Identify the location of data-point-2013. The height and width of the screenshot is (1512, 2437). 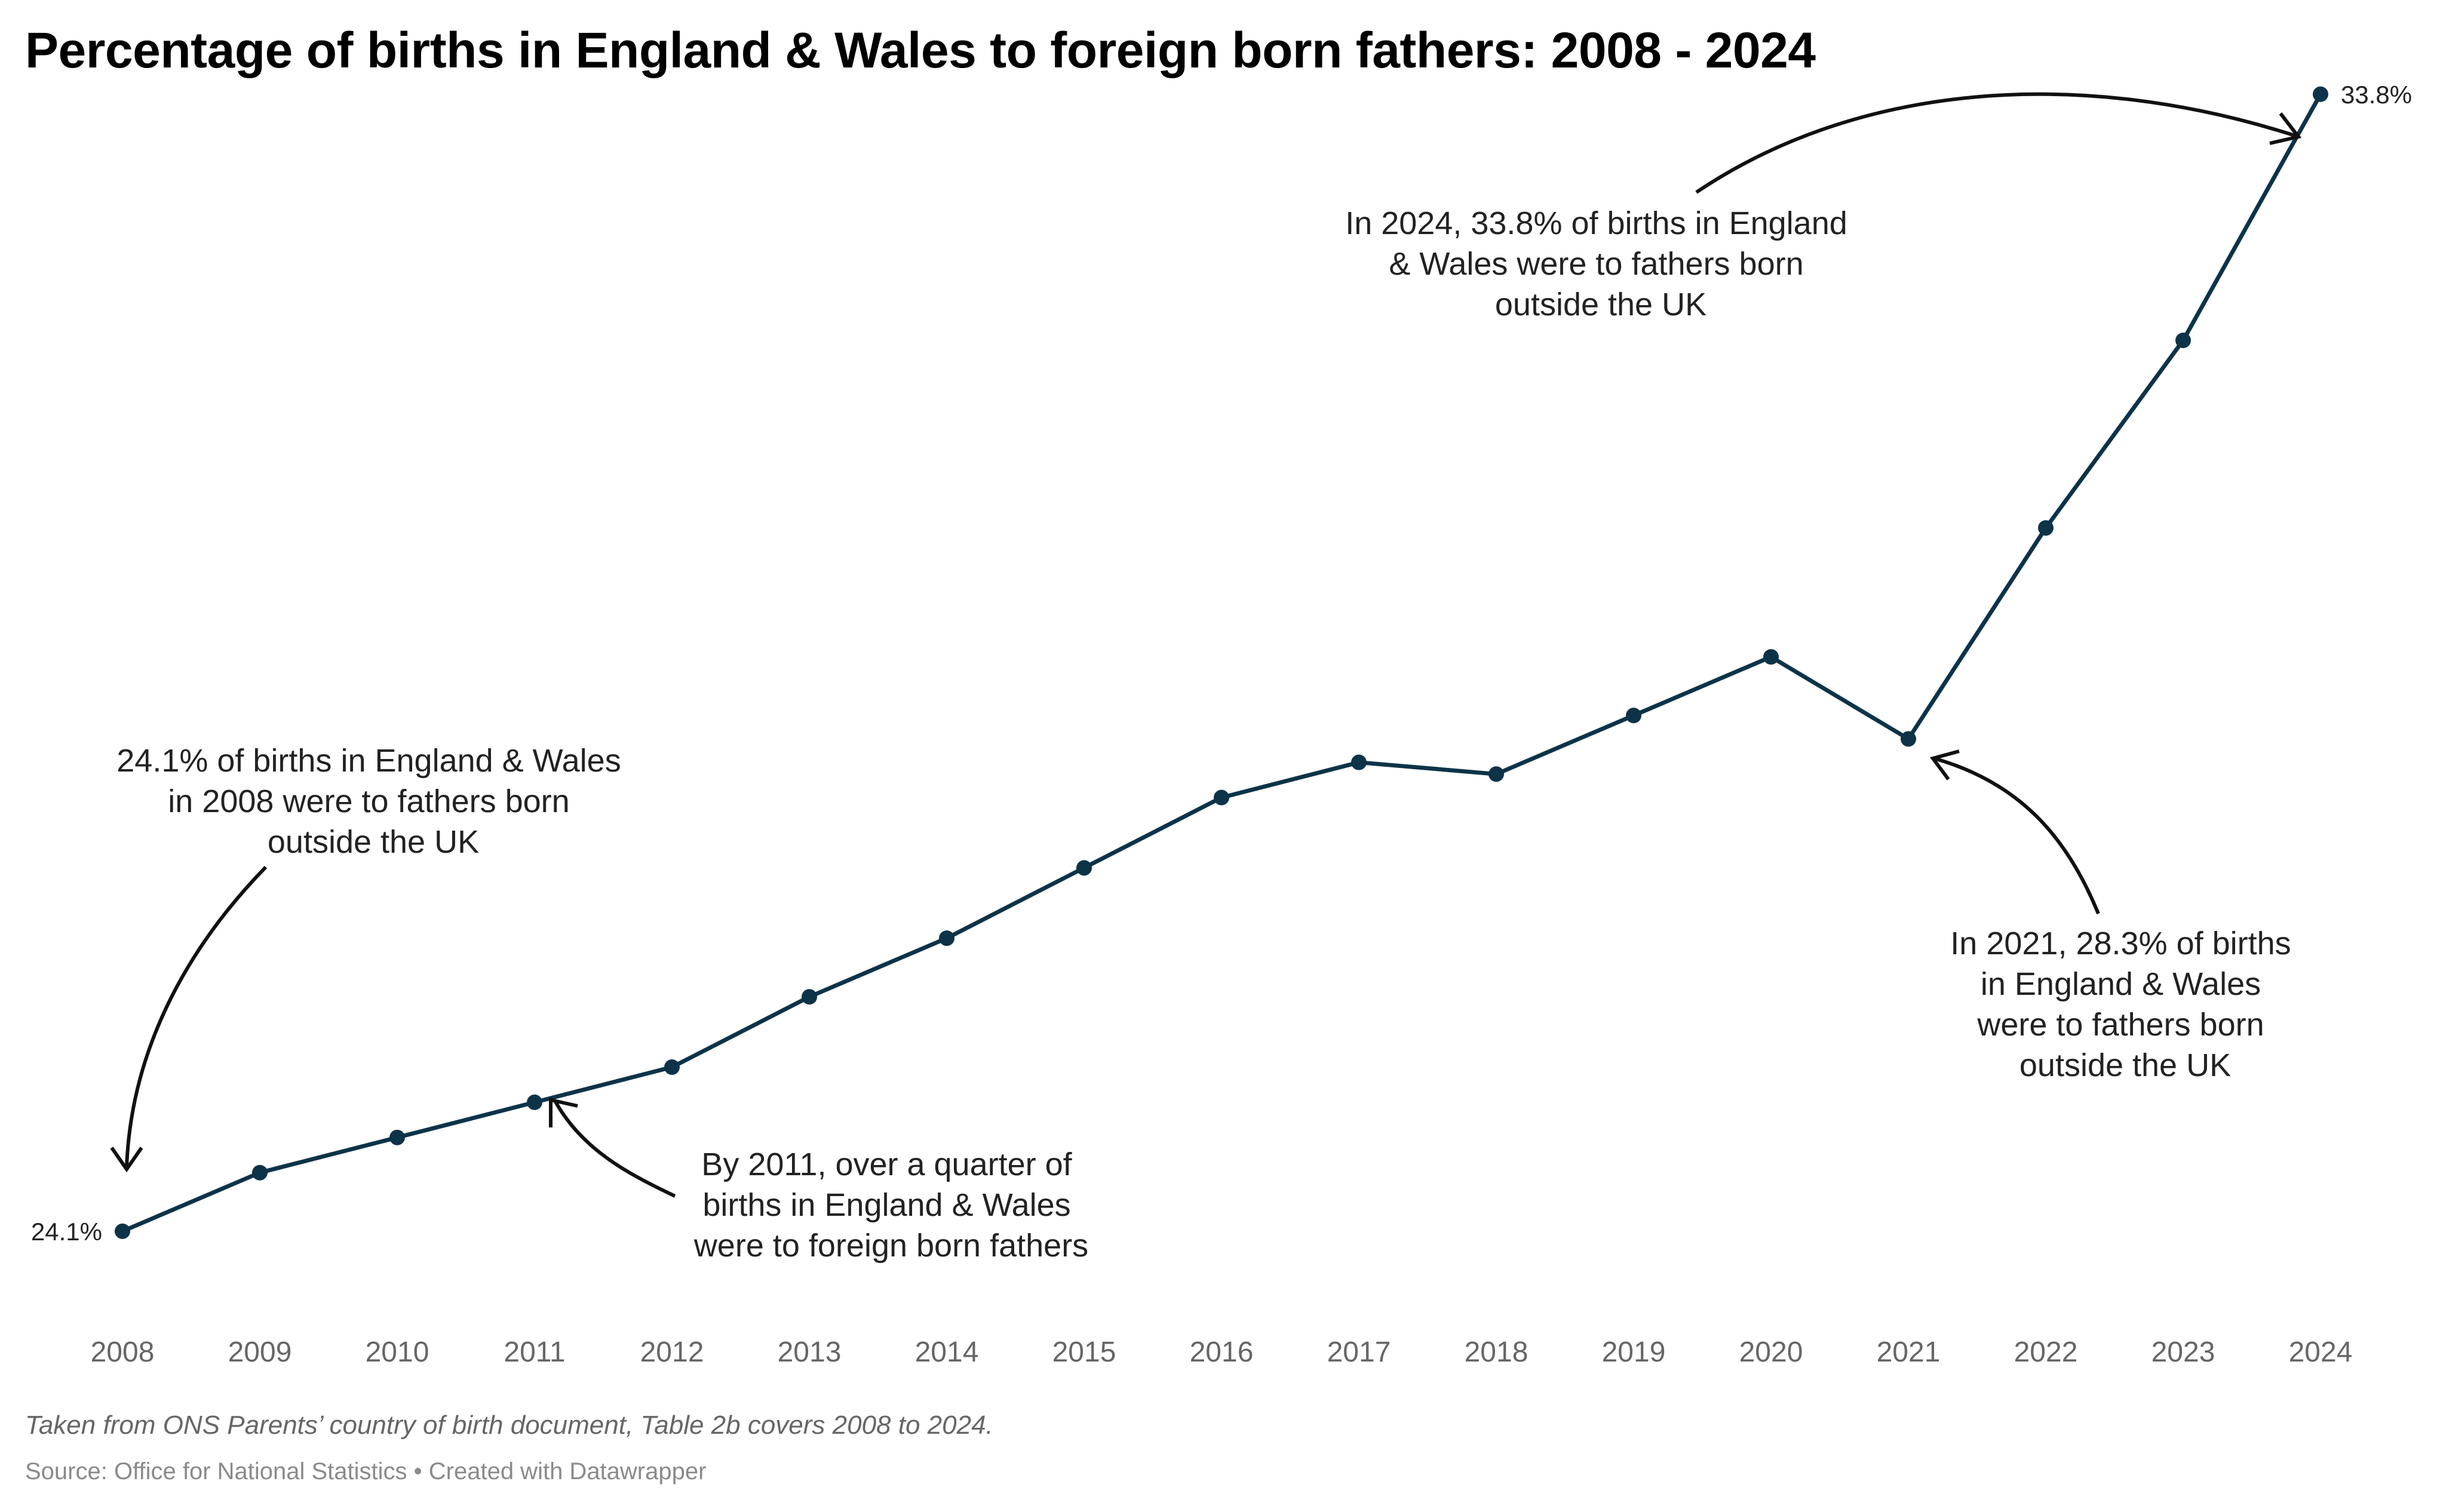
(809, 997).